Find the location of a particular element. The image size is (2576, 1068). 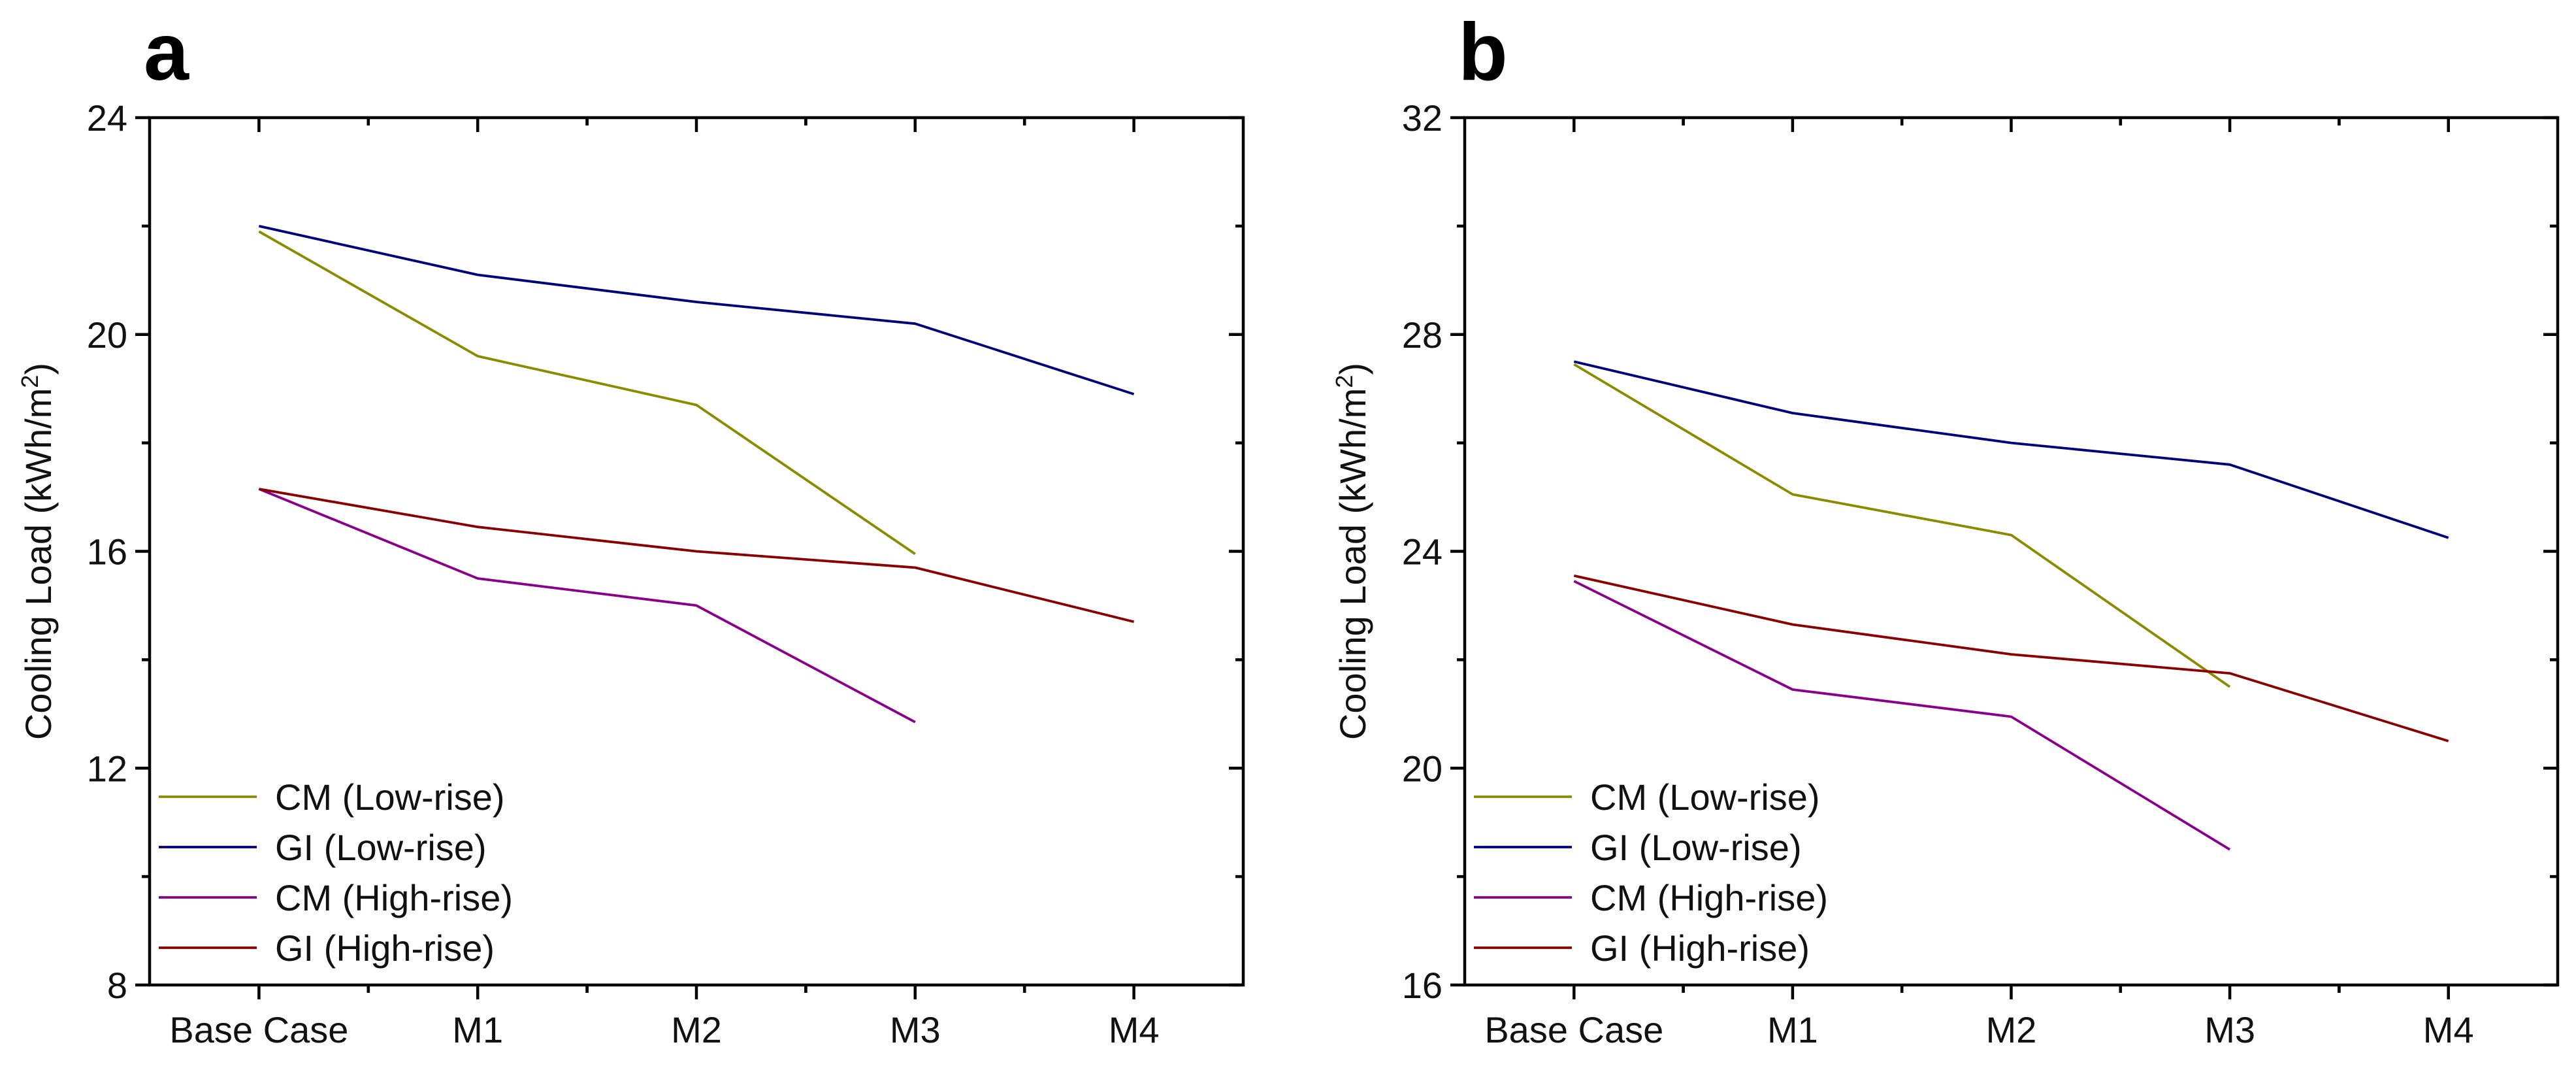

panel-letter: b is located at coordinates (1483, 52).